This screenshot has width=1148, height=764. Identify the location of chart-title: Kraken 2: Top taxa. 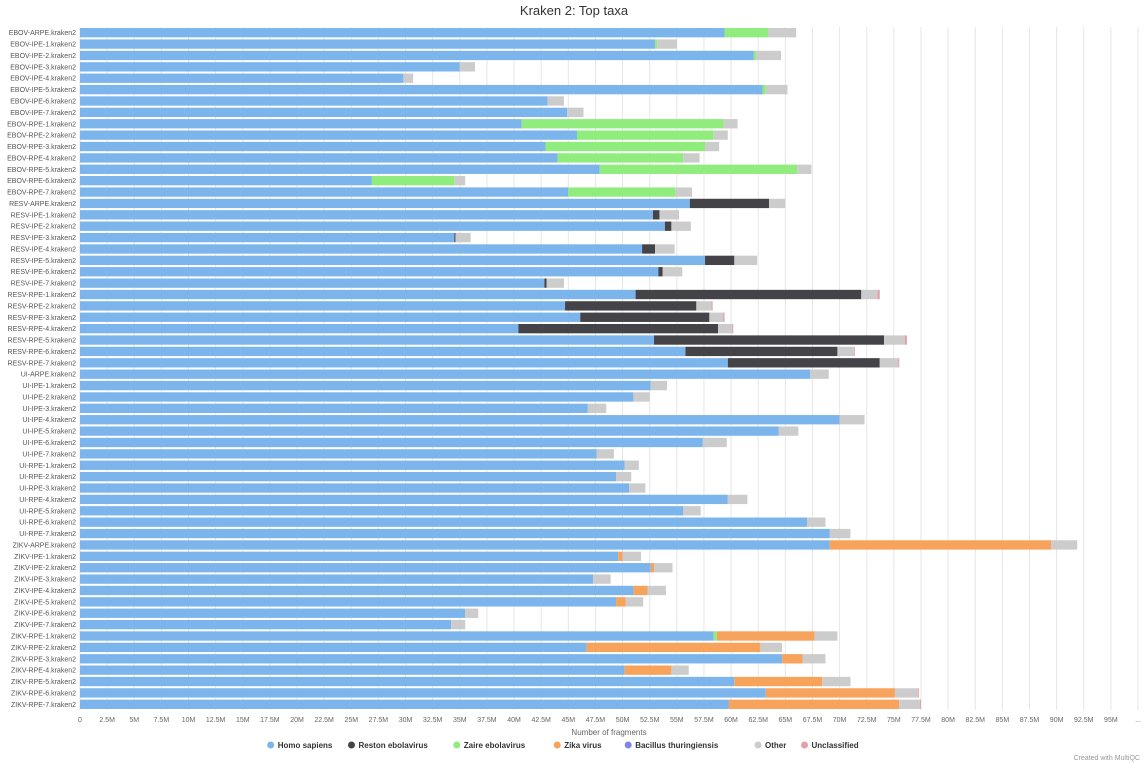
(574, 10).